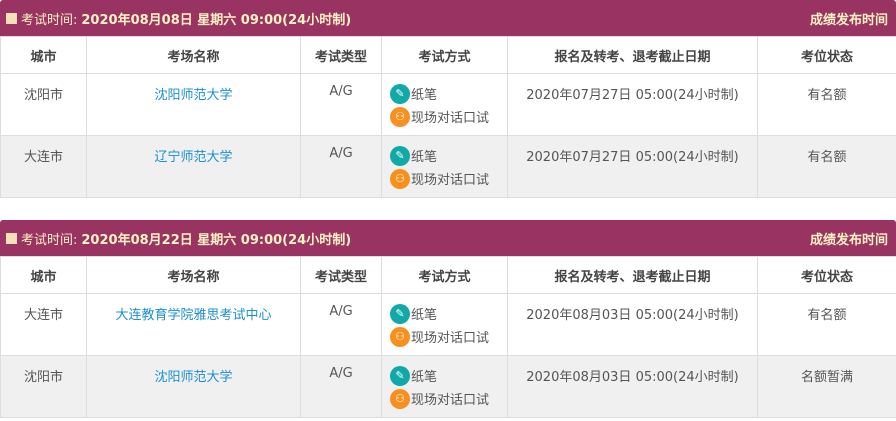 The image size is (896, 421). What do you see at coordinates (448, 18) in the screenshot?
I see `session-header: 考试时间: 2020年08月08日 星期六 09:00(24小时制) 成绩发布时间` at bounding box center [448, 18].